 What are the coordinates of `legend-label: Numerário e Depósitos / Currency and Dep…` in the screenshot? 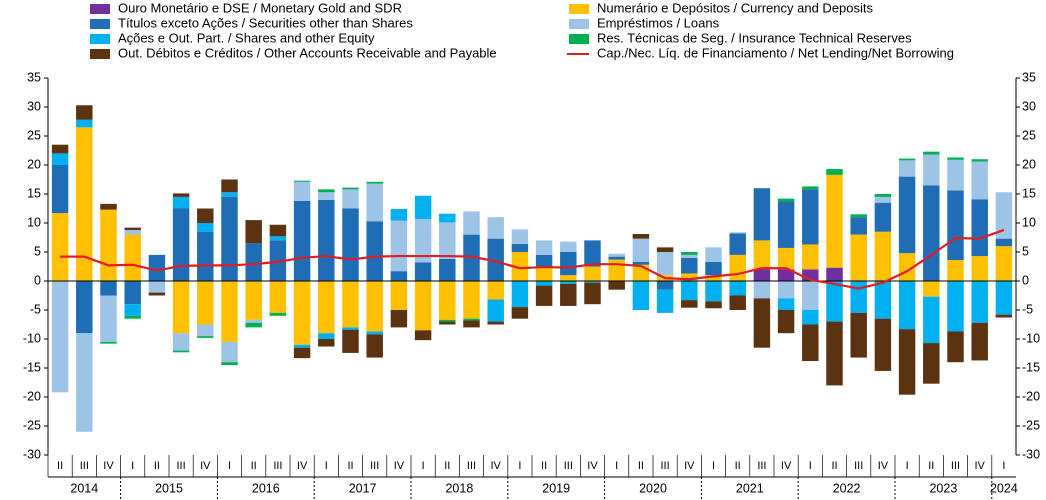 It's located at (735, 7).